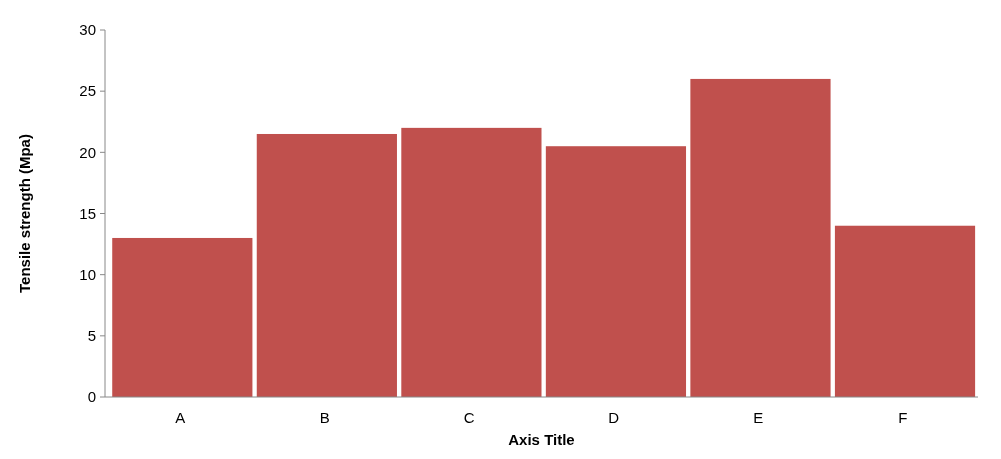 The image size is (1001, 459). Describe the element at coordinates (87, 30) in the screenshot. I see `y-tick-label: 30` at that location.